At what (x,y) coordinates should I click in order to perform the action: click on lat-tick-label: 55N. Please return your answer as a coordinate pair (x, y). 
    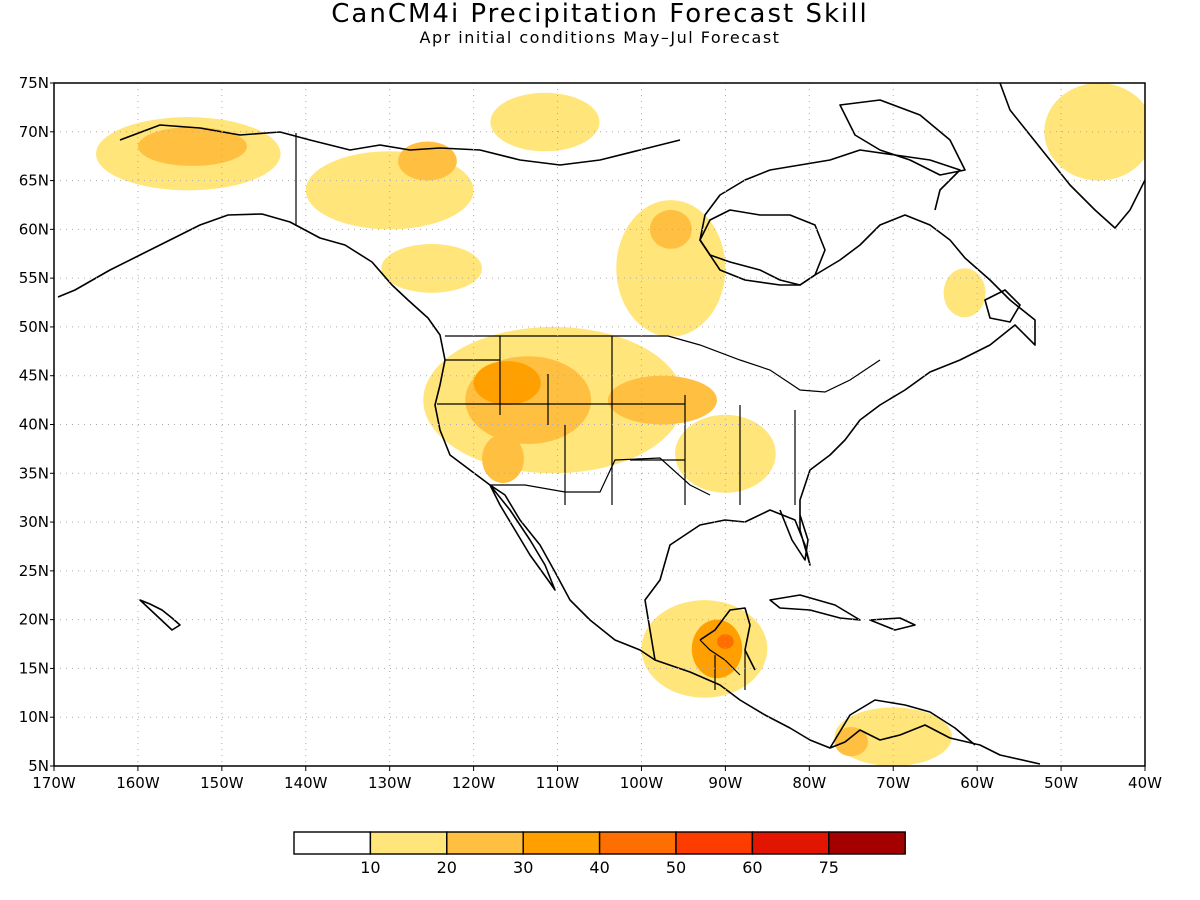
    Looking at the image, I should click on (34, 278).